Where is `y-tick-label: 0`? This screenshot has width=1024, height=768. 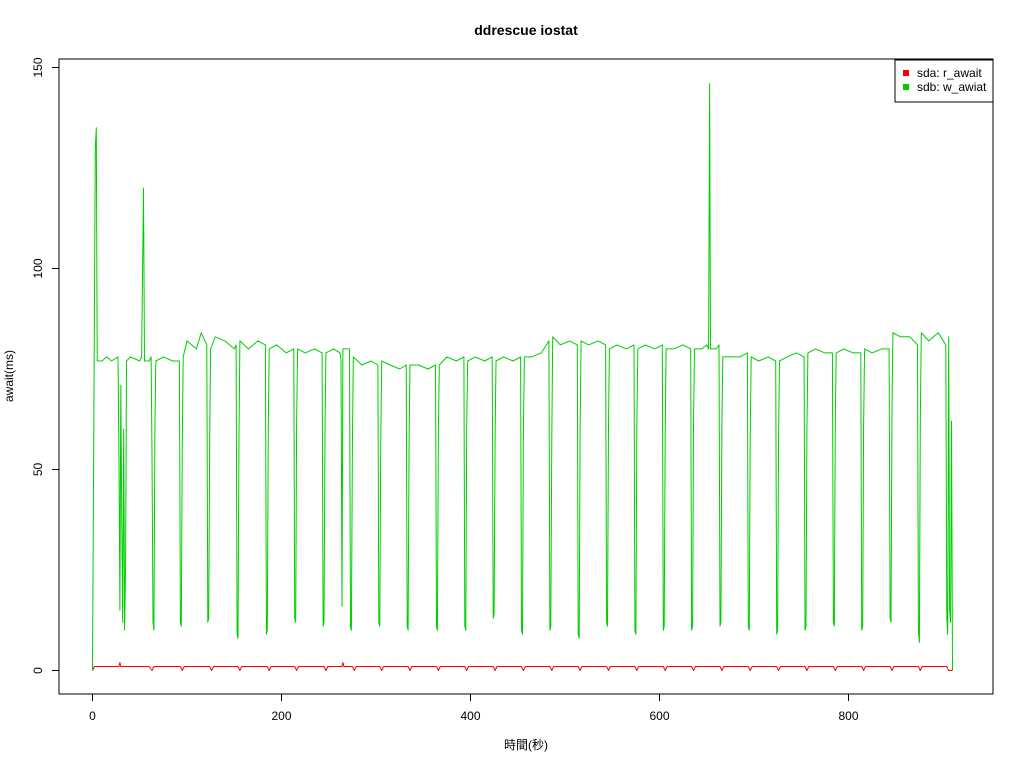
y-tick-label: 0 is located at coordinates (38, 670).